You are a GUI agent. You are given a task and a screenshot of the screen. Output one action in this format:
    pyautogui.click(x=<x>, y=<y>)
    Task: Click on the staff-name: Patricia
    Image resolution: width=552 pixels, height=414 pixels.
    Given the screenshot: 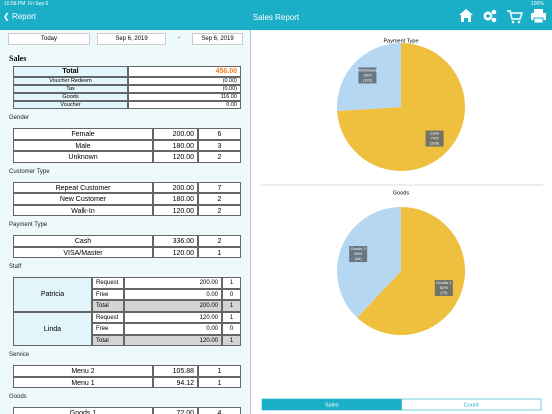 What is the action you would take?
    pyautogui.click(x=52, y=294)
    